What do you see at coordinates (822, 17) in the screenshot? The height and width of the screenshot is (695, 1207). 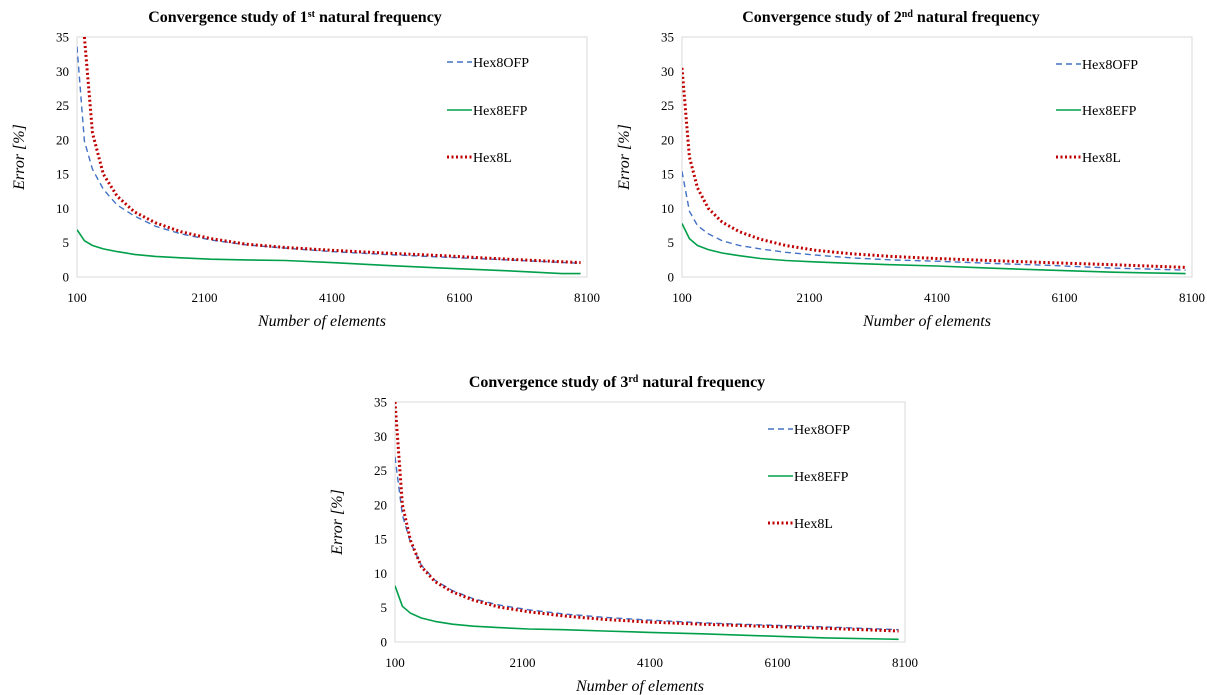 I see `chart-title-prefix: Convergence study of 2` at bounding box center [822, 17].